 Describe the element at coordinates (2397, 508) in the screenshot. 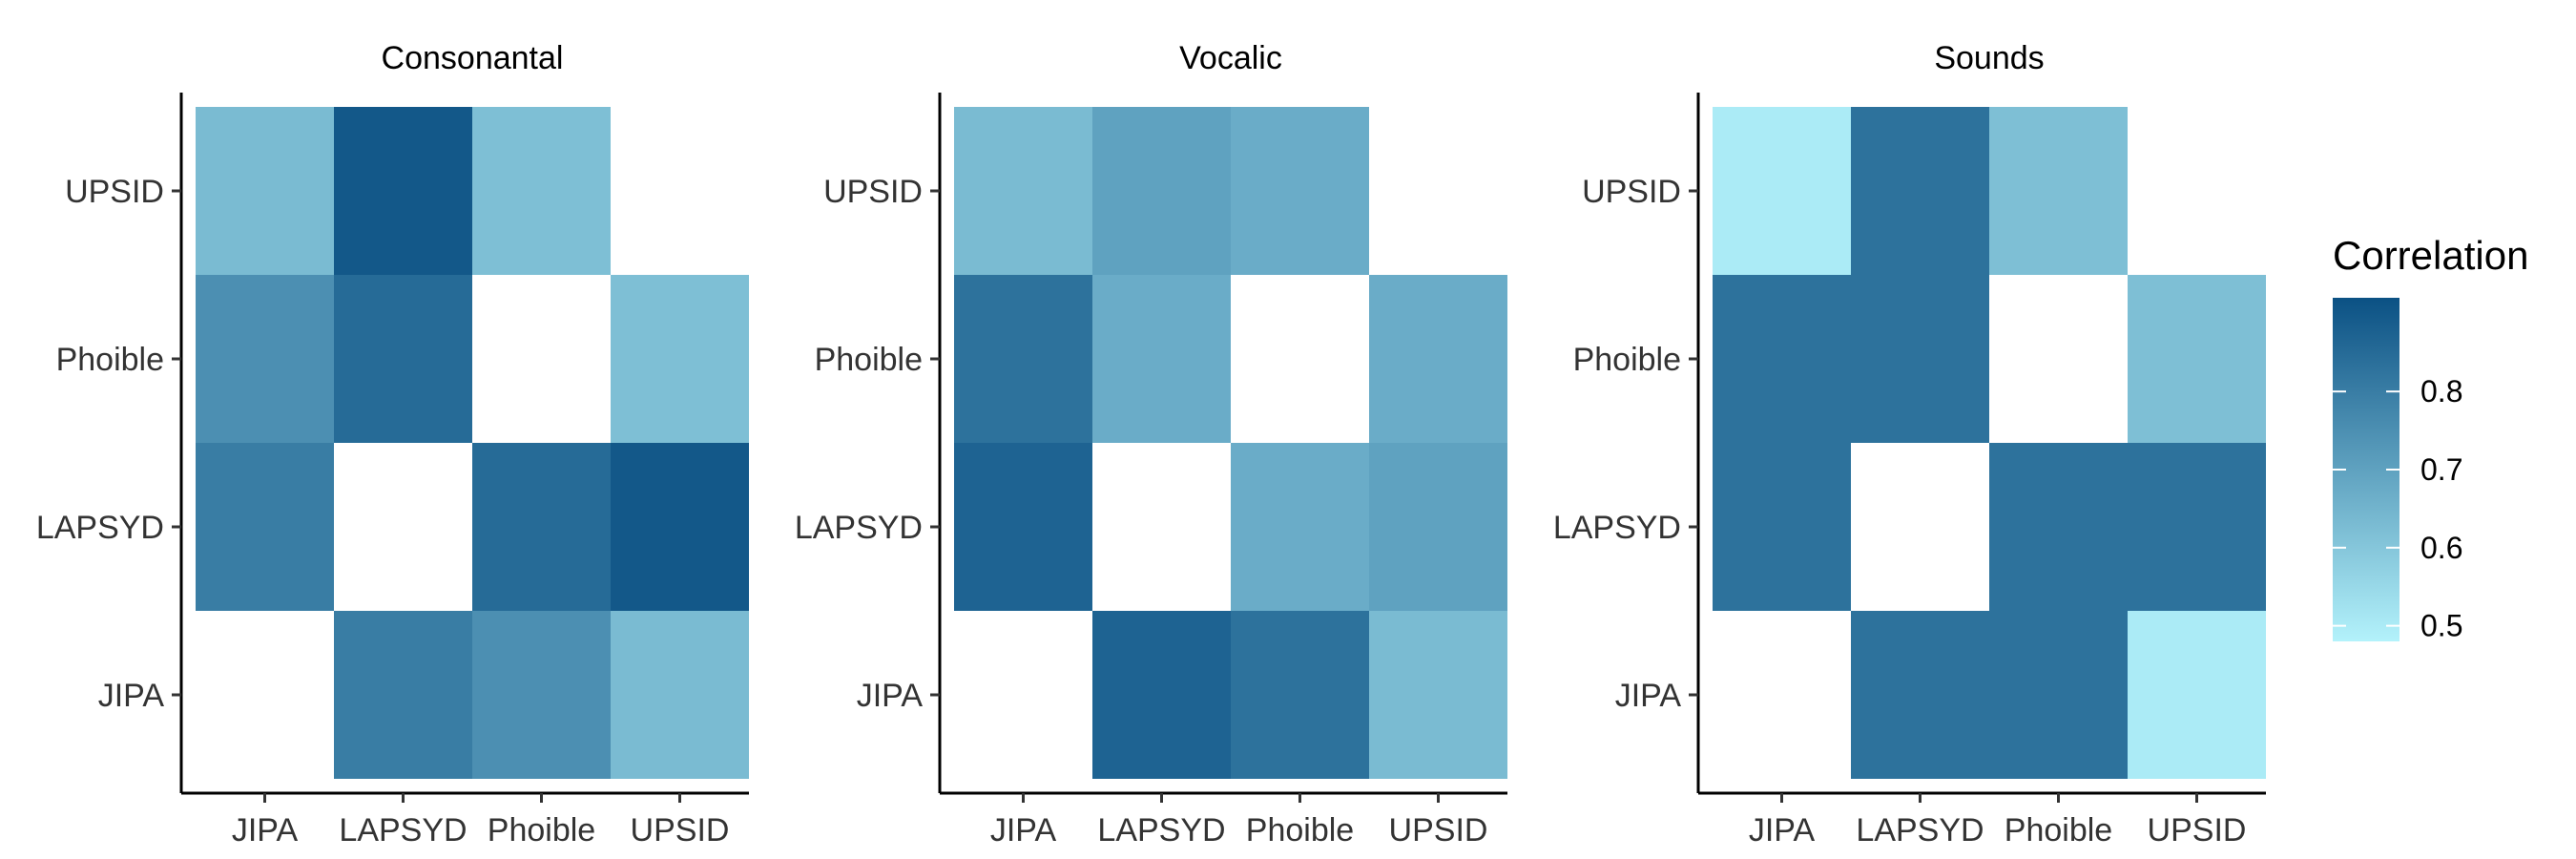

I see `colorbar-ticks: 0.5 0.6 0.7 0.8` at that location.